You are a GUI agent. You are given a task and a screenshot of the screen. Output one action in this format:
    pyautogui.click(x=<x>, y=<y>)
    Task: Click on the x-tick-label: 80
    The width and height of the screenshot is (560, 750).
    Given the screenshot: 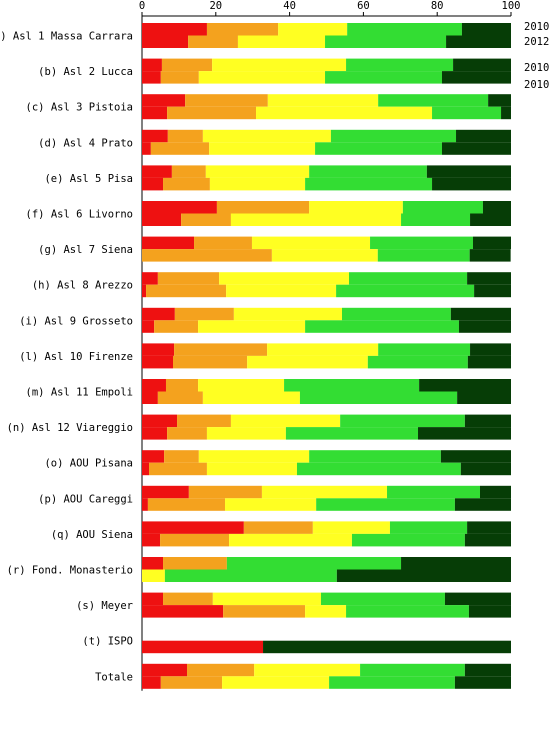 What is the action you would take?
    pyautogui.click(x=437, y=6)
    